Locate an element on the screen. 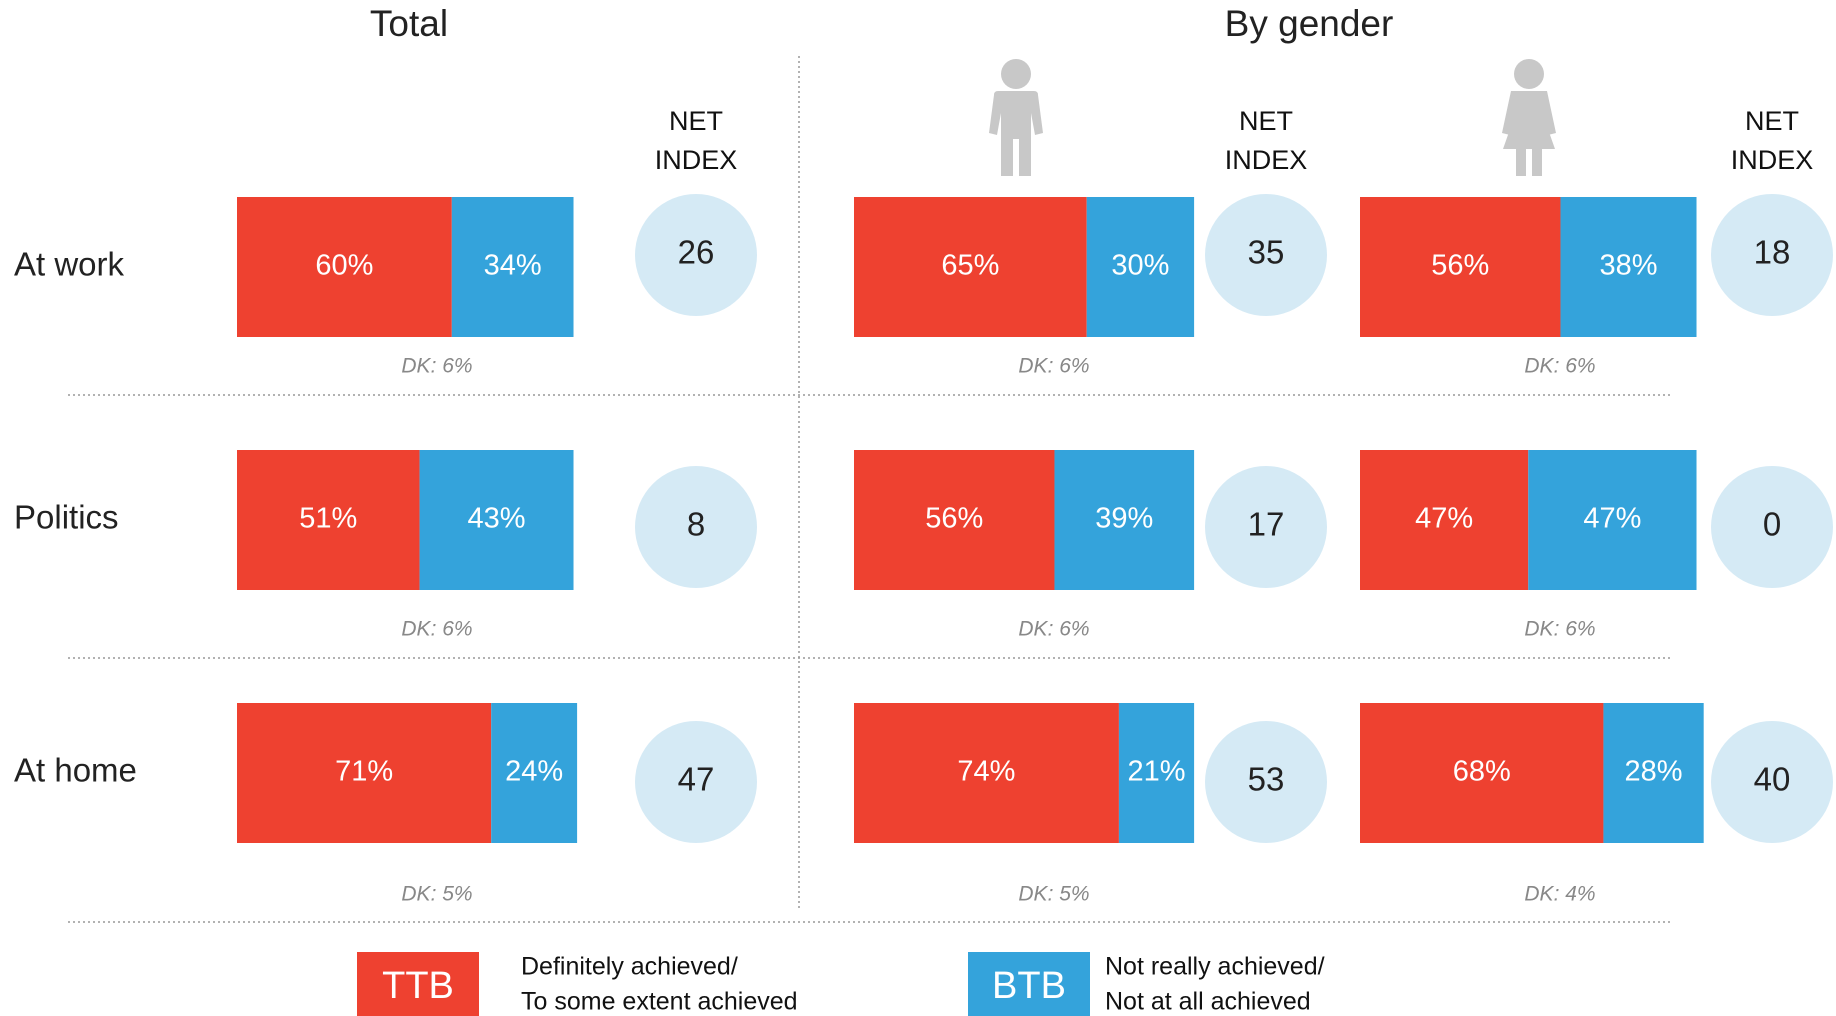  bar-value-label: 34% is located at coordinates (513, 266).